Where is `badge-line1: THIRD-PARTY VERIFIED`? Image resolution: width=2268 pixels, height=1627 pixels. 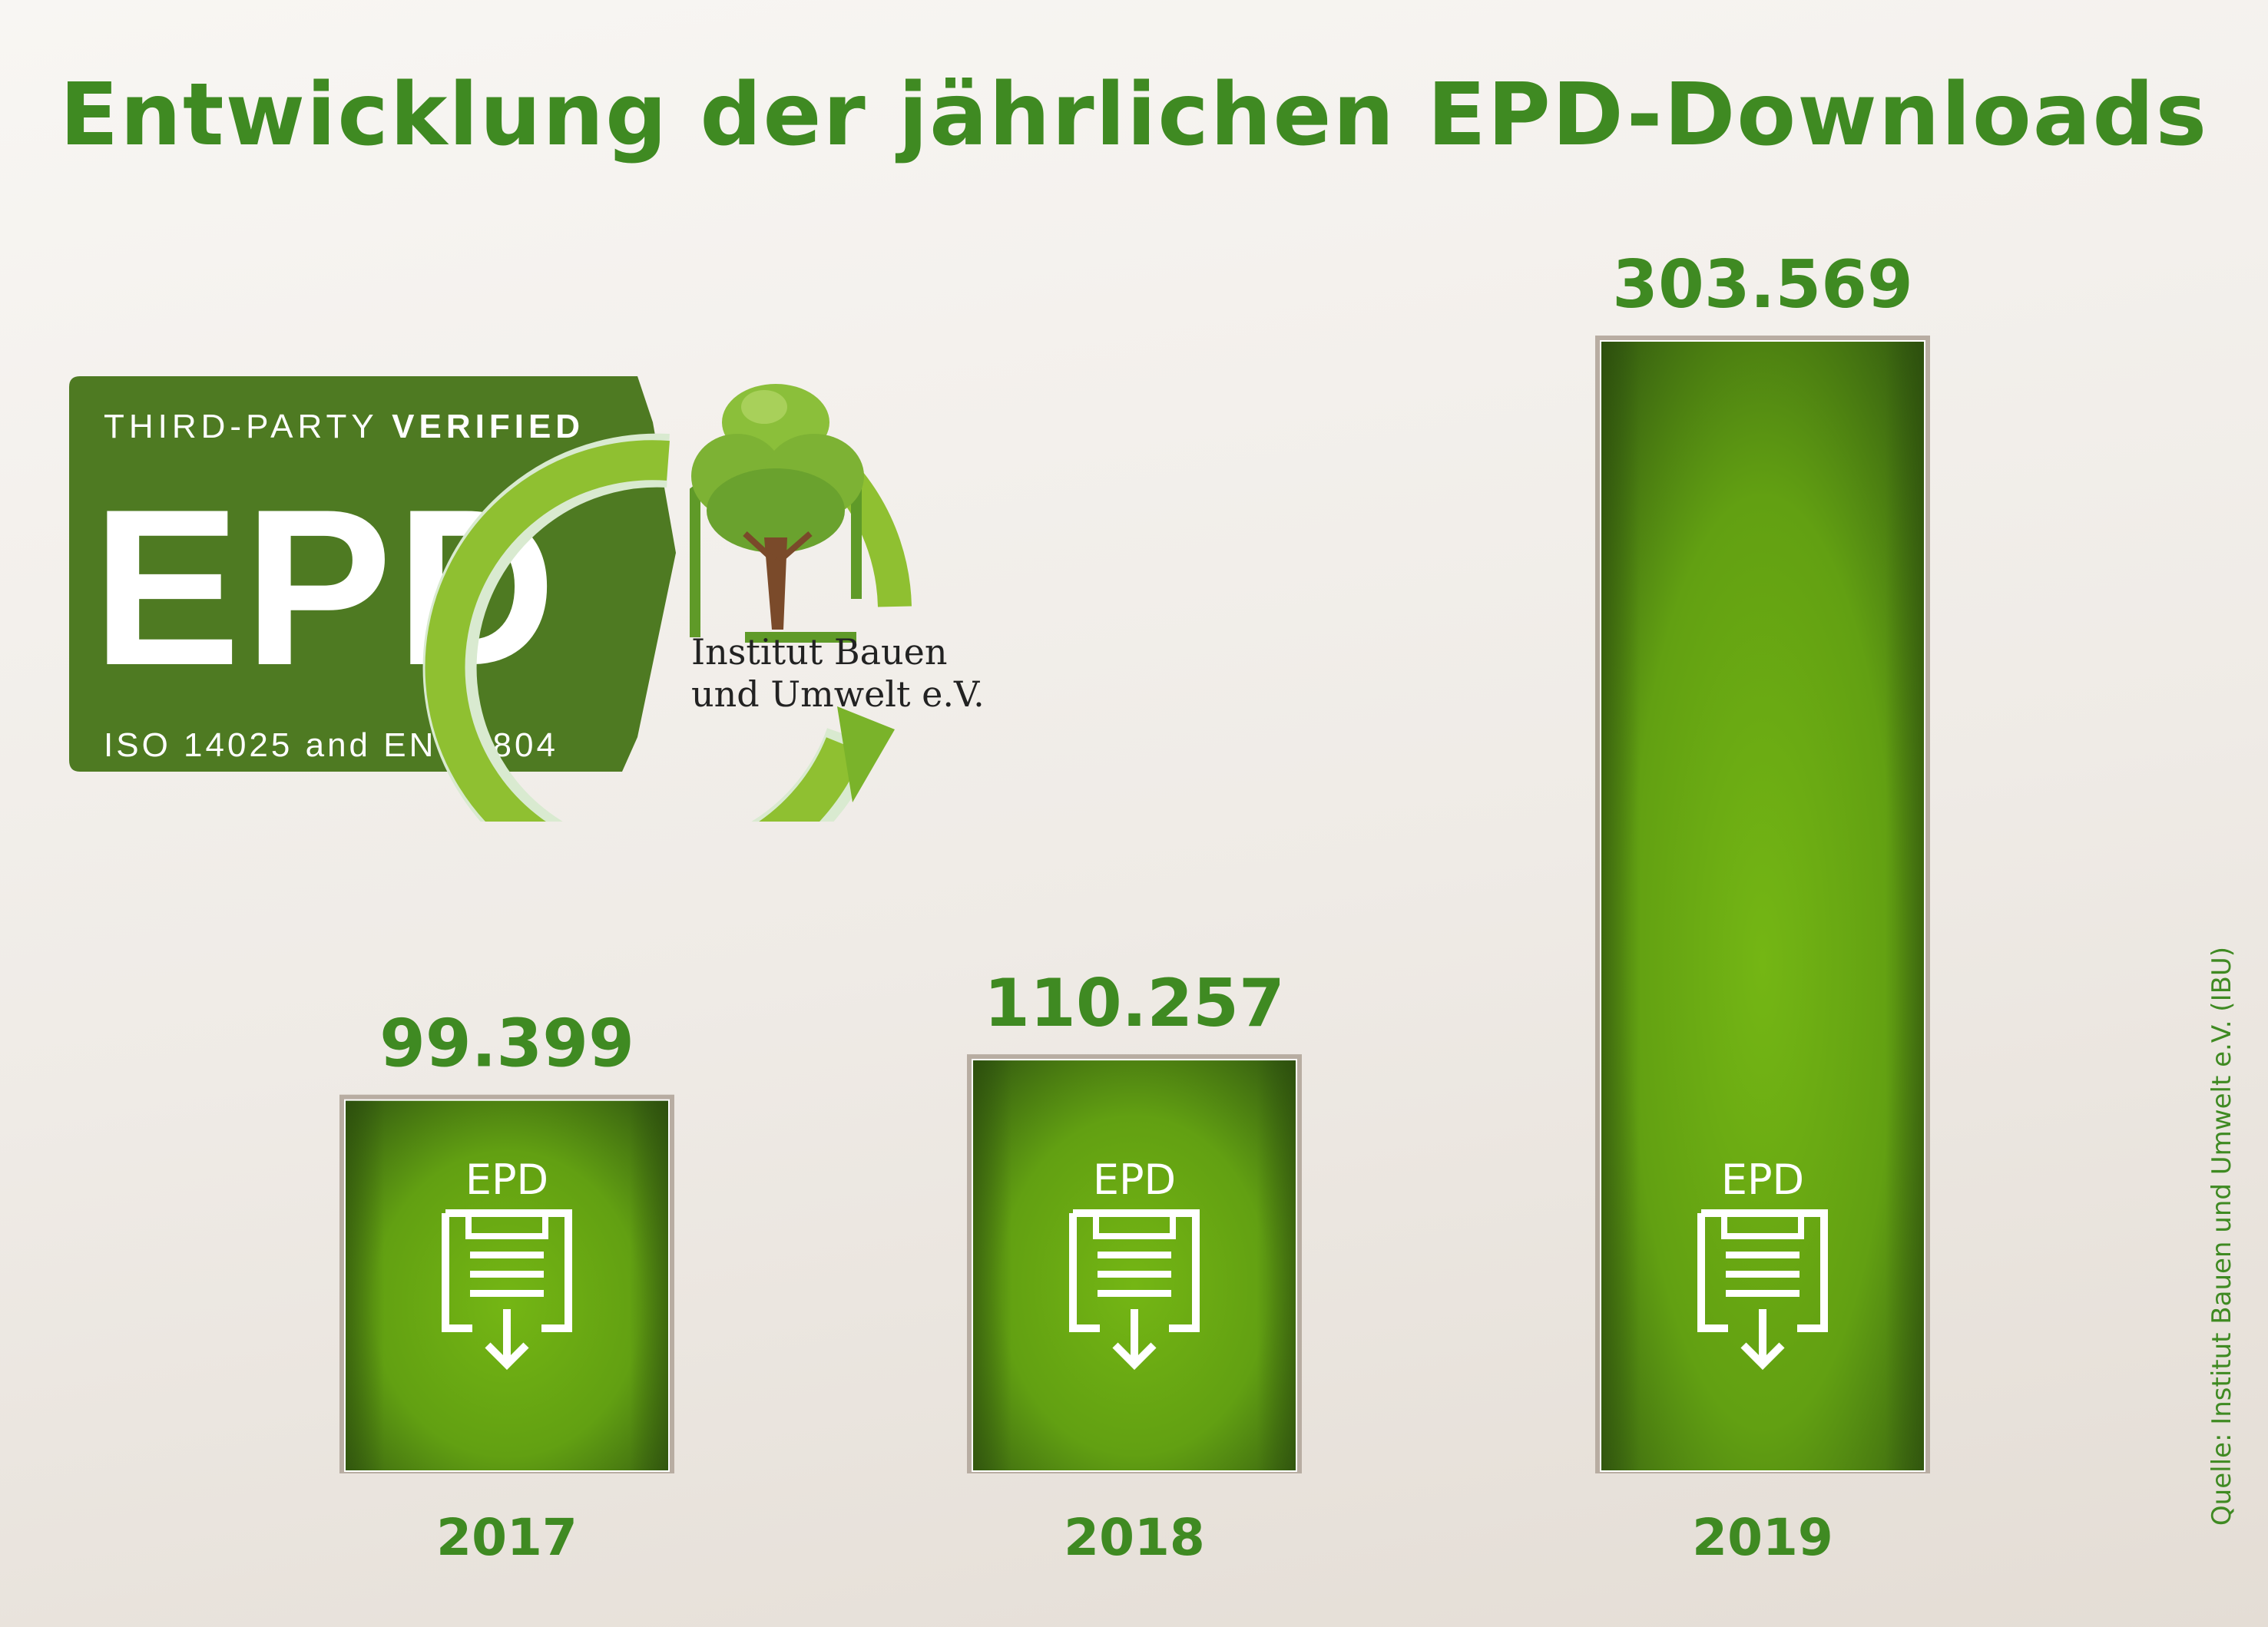 badge-line1: THIRD-PARTY VERIFIED is located at coordinates (344, 426).